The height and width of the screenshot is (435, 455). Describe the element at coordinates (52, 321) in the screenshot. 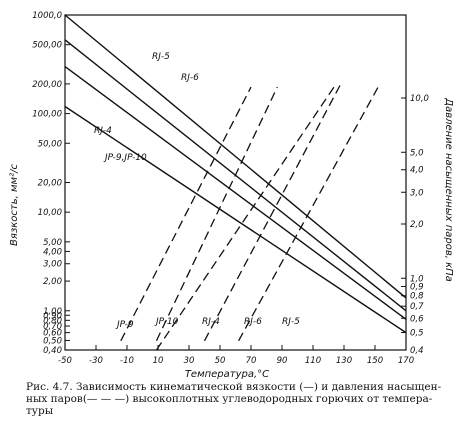

I see `left-tick-label: 0,80` at that location.